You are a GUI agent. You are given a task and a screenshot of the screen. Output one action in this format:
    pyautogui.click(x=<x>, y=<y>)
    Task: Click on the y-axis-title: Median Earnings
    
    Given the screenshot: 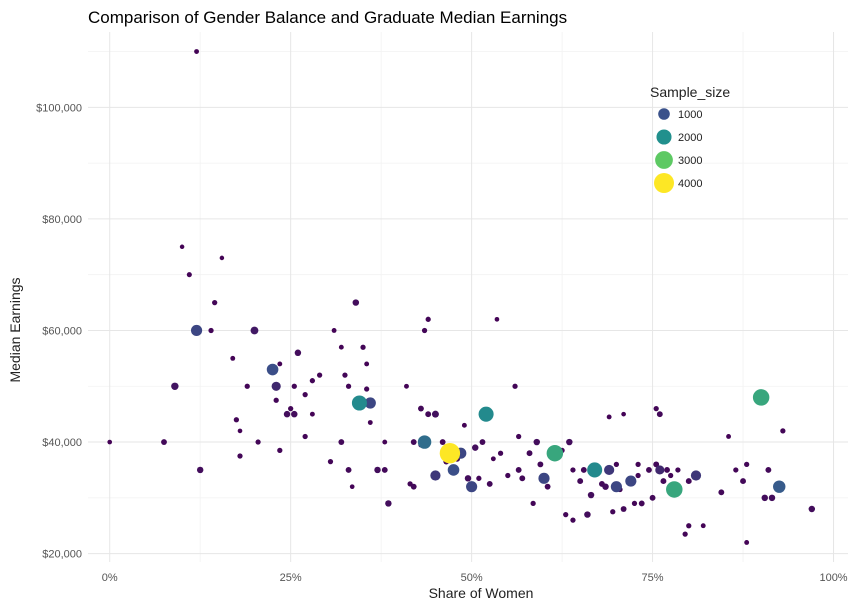 What is the action you would take?
    pyautogui.click(x=15, y=329)
    